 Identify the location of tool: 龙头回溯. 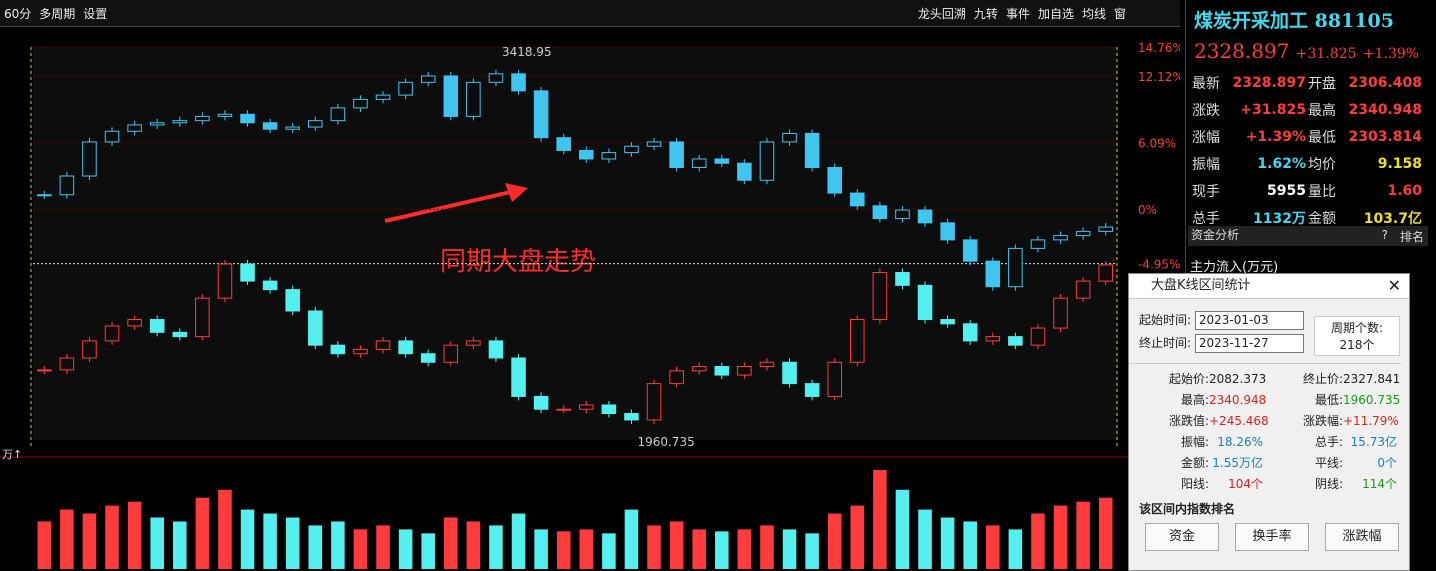
(941, 14).